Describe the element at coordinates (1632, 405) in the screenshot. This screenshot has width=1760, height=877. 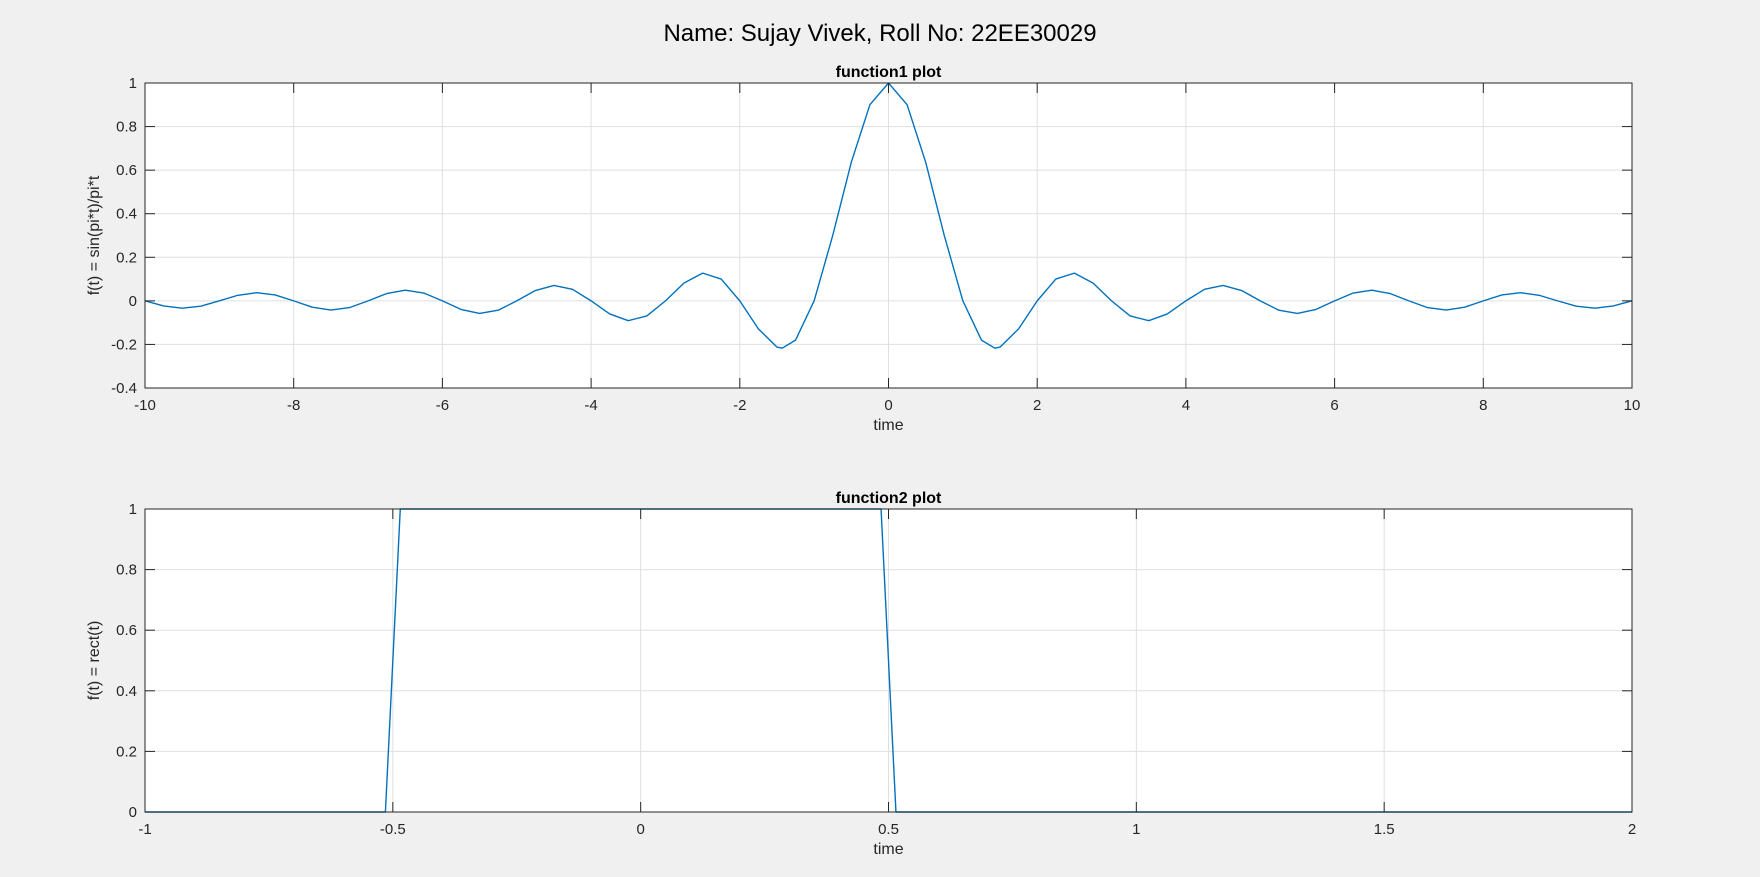
I see `x-tick-label: 10` at that location.